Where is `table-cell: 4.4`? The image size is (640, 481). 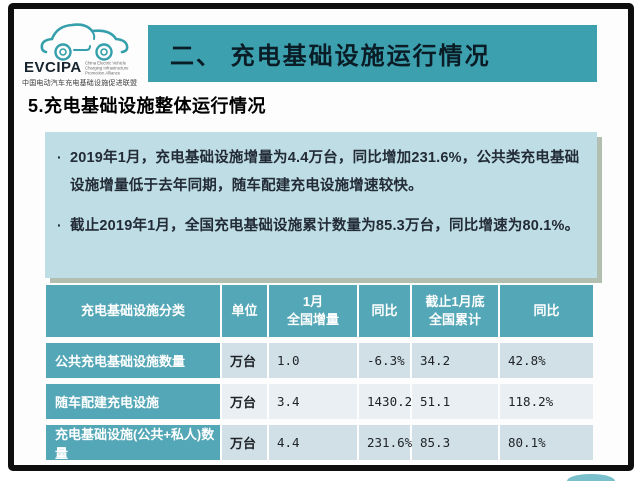 table-cell: 4.4 is located at coordinates (313, 442).